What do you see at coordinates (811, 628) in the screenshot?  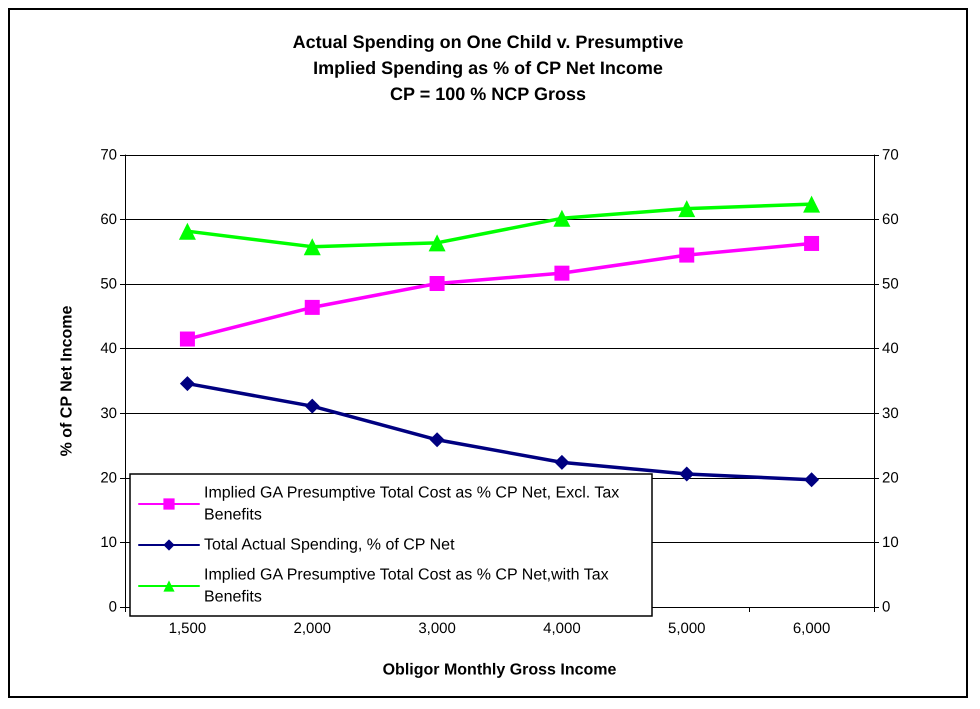 I see `x-tick-label: 6,000` at bounding box center [811, 628].